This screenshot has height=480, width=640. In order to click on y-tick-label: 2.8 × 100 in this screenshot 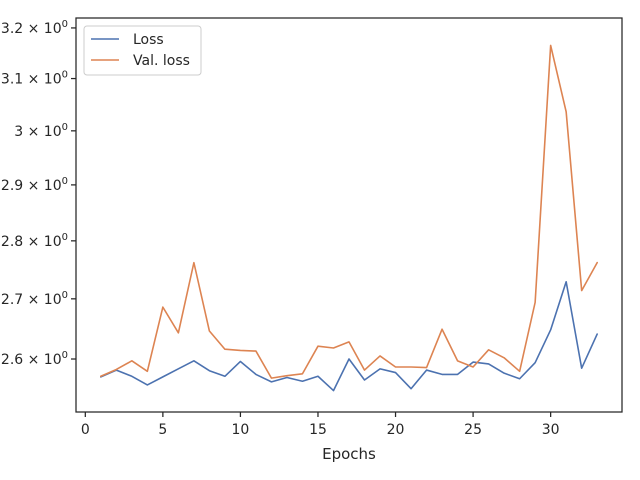, I will do `click(34, 241)`.